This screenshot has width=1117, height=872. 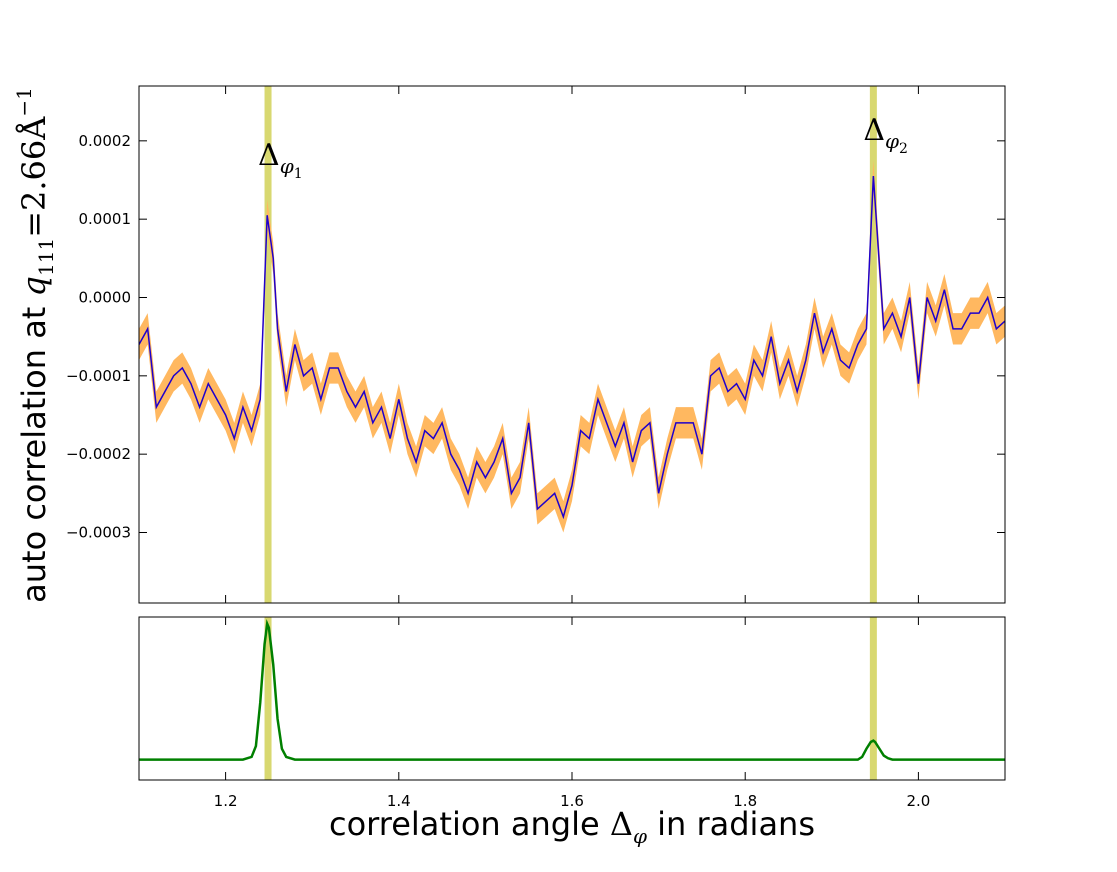 I want to click on annotation: Δφ1, so click(x=280, y=160).